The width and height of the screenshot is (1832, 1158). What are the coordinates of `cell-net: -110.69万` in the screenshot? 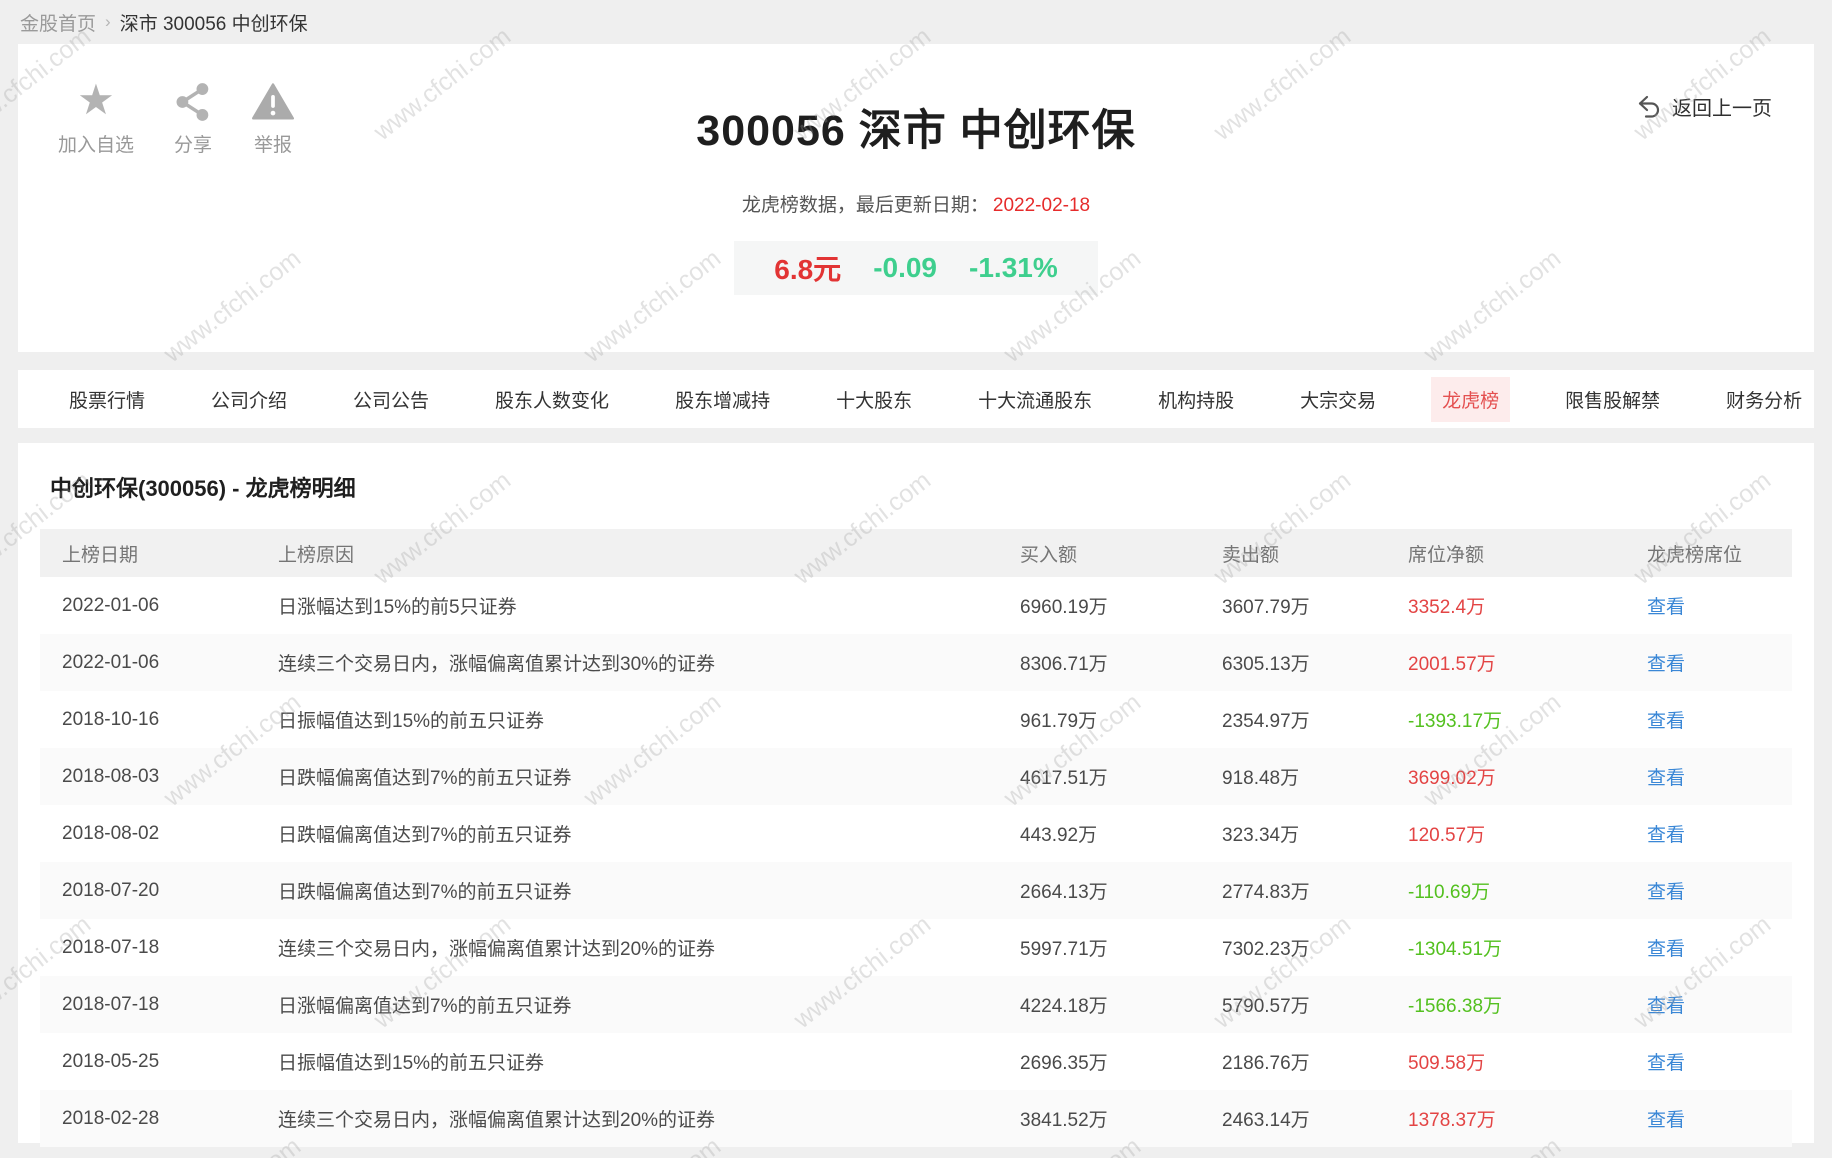 It's located at (1449, 892).